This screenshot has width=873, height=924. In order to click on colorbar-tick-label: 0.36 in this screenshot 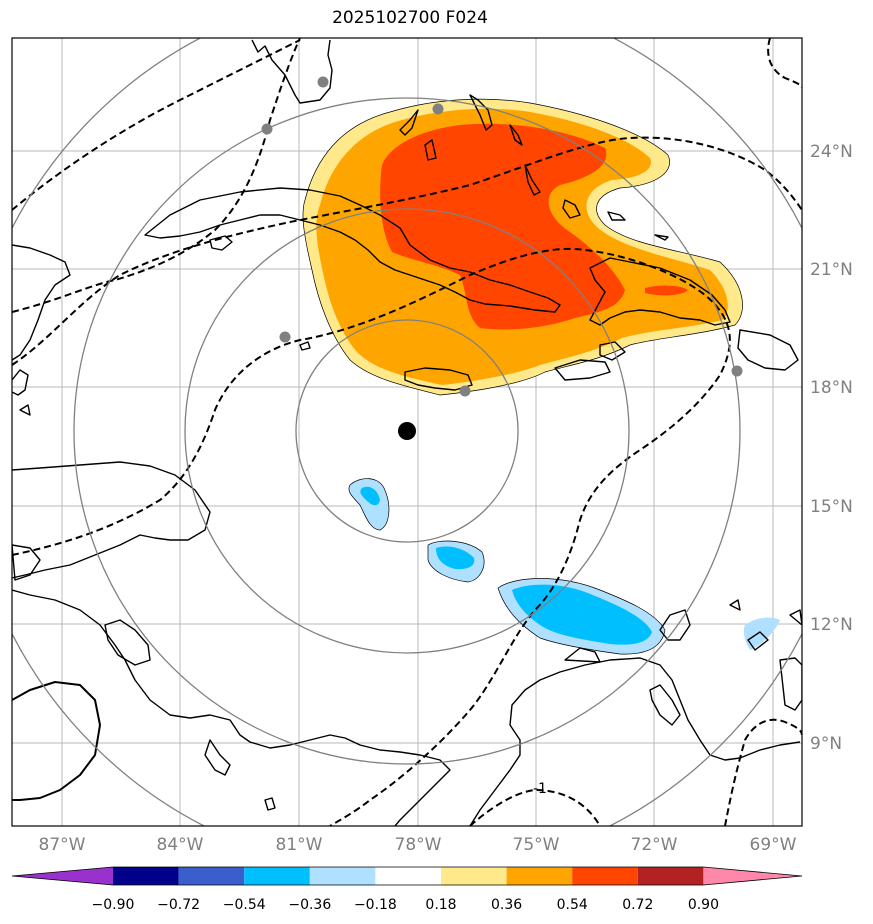, I will do `click(506, 905)`.